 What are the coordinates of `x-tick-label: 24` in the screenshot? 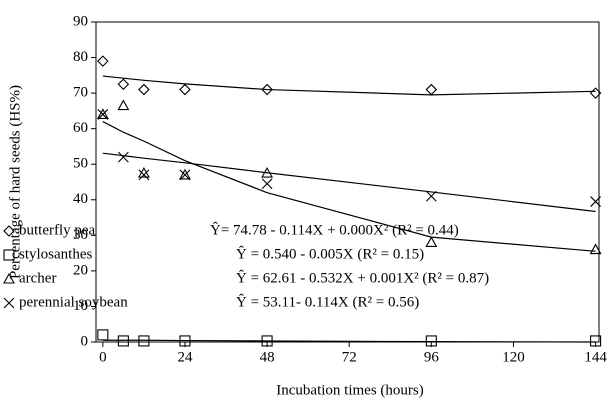 It's located at (185, 357).